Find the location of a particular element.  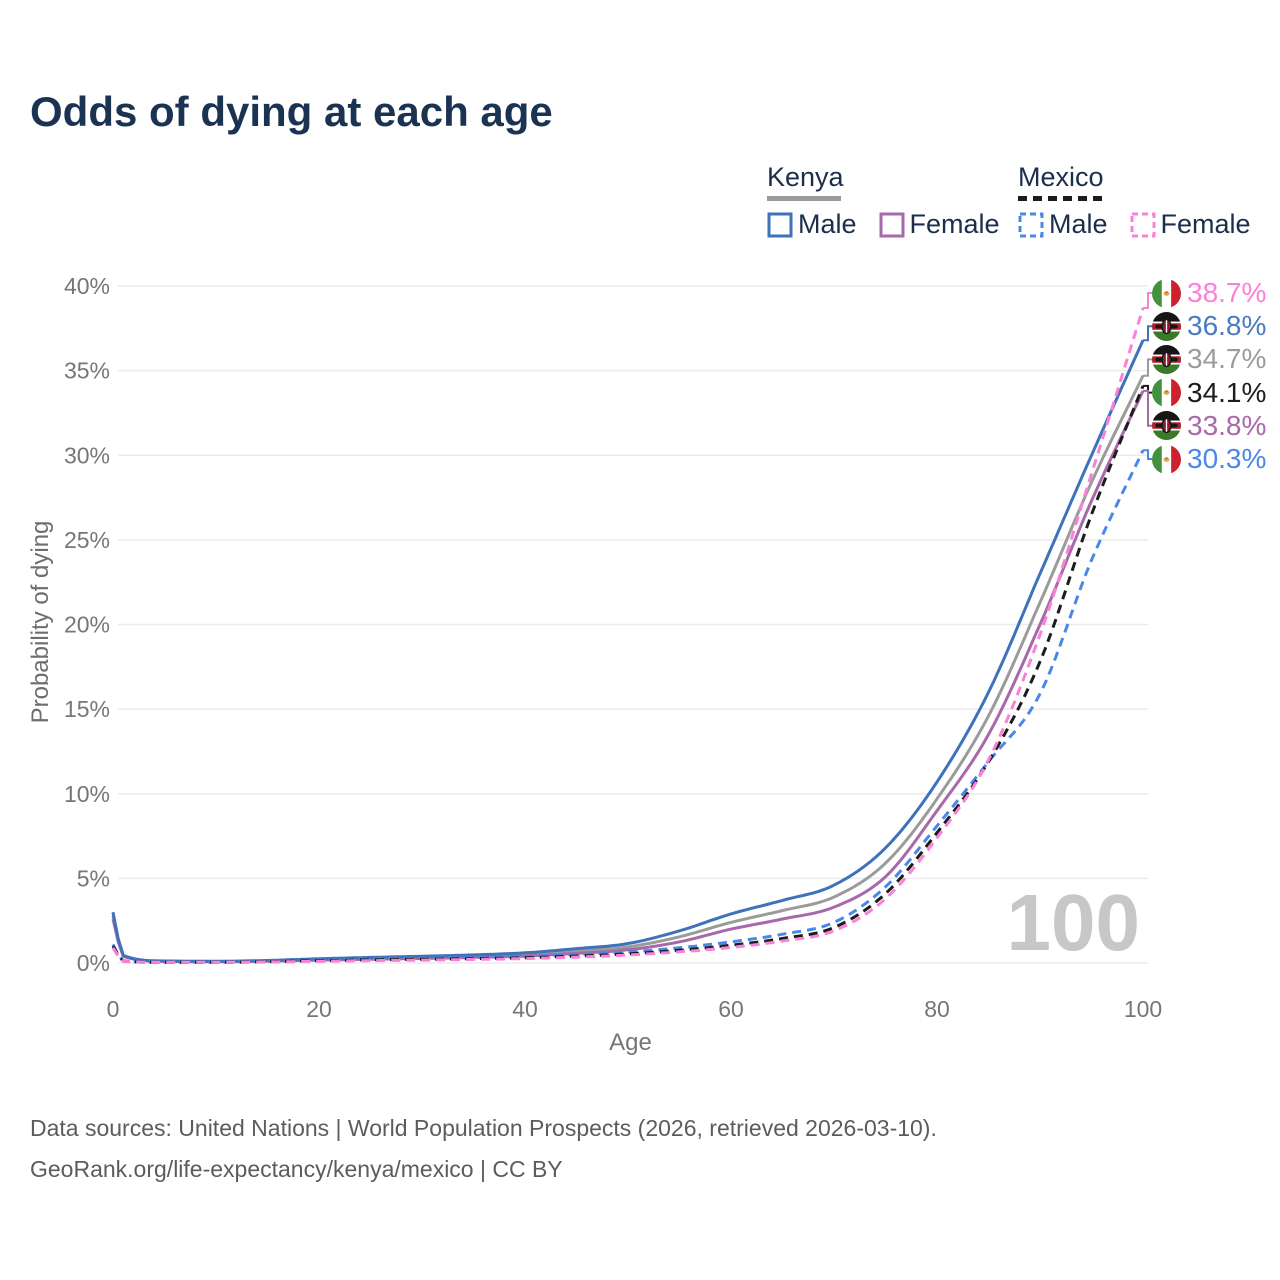

end-label-kenya_all: 34.7% is located at coordinates (1209, 359).